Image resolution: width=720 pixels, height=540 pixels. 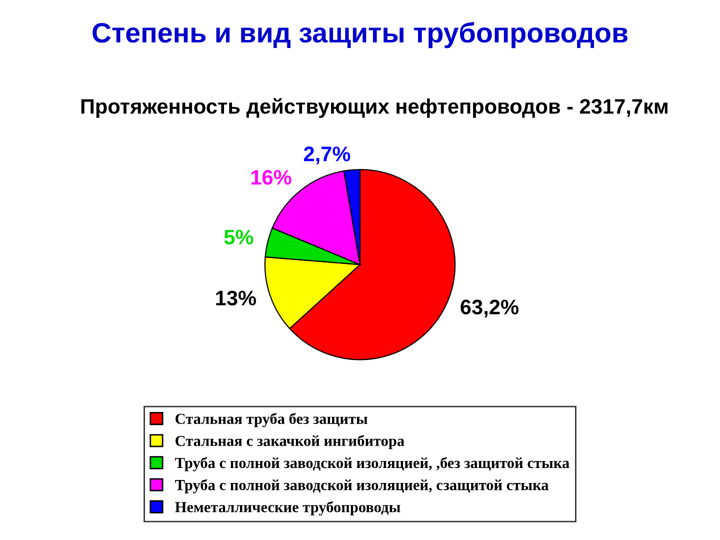 What do you see at coordinates (239, 237) in the screenshot?
I see `data-label: 5%` at bounding box center [239, 237].